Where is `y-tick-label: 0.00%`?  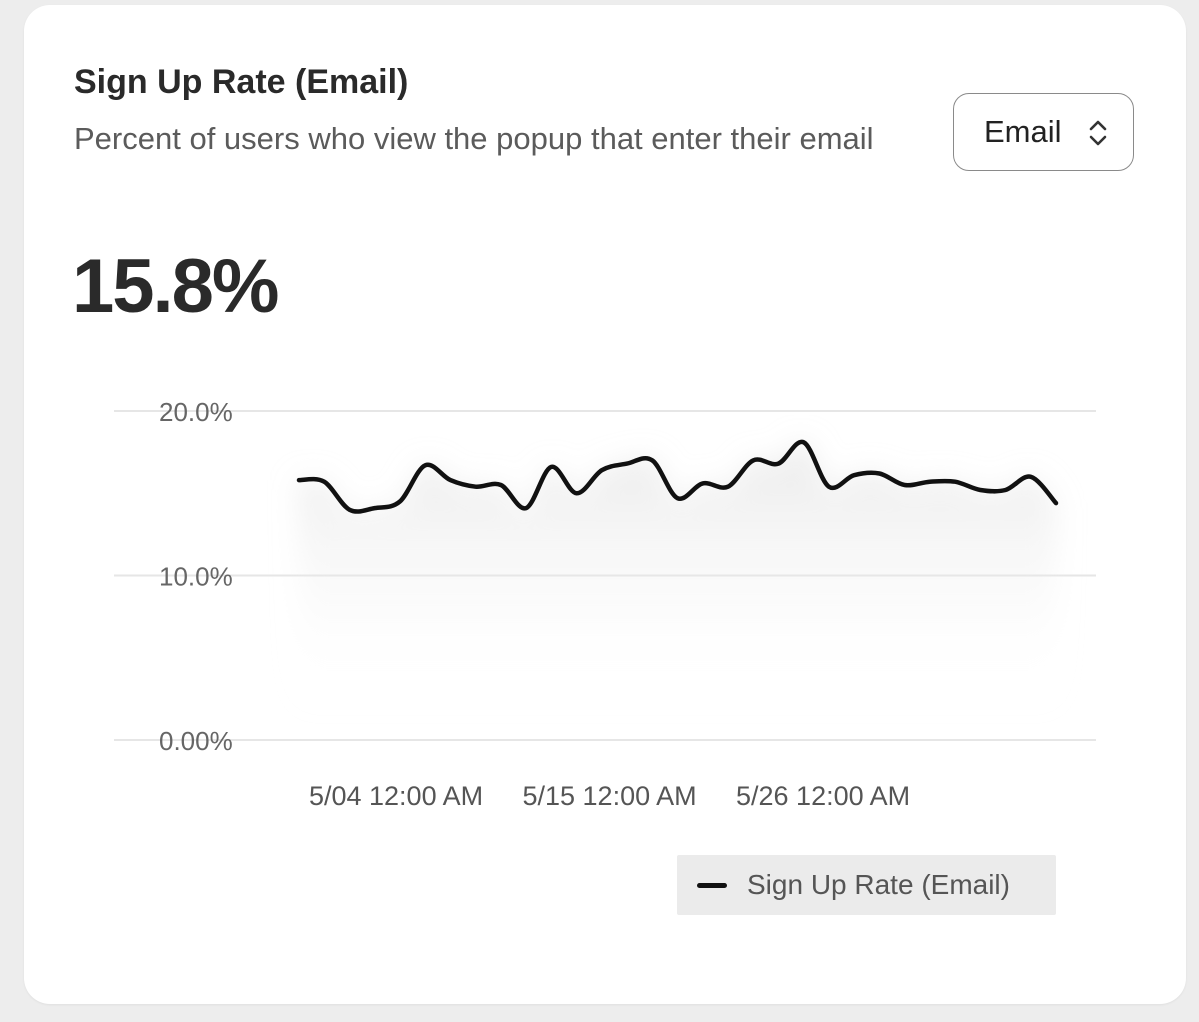
y-tick-label: 0.00% is located at coordinates (196, 741).